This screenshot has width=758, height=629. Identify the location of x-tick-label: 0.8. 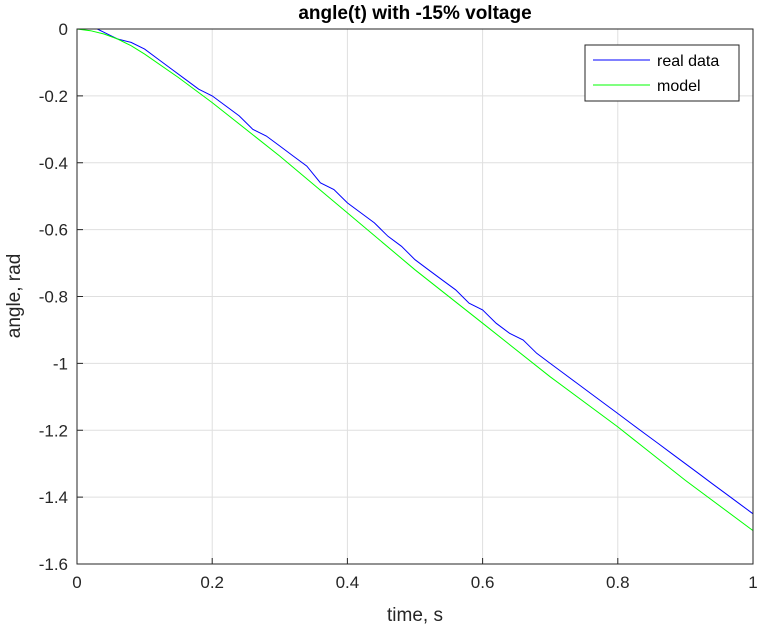
(618, 582).